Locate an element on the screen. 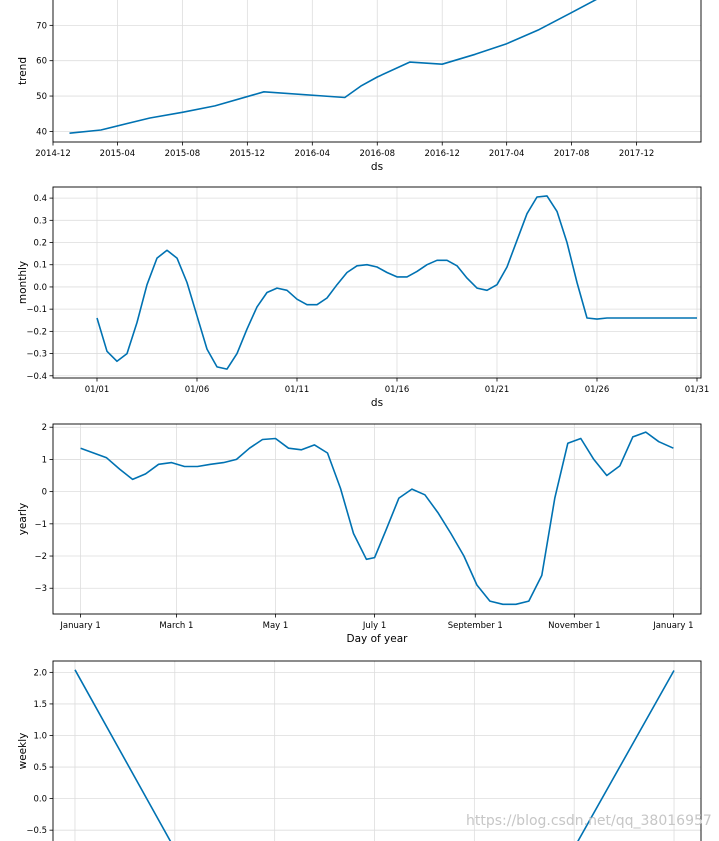 This screenshot has width=719, height=841. y-tick-label: 60 is located at coordinates (41, 62).